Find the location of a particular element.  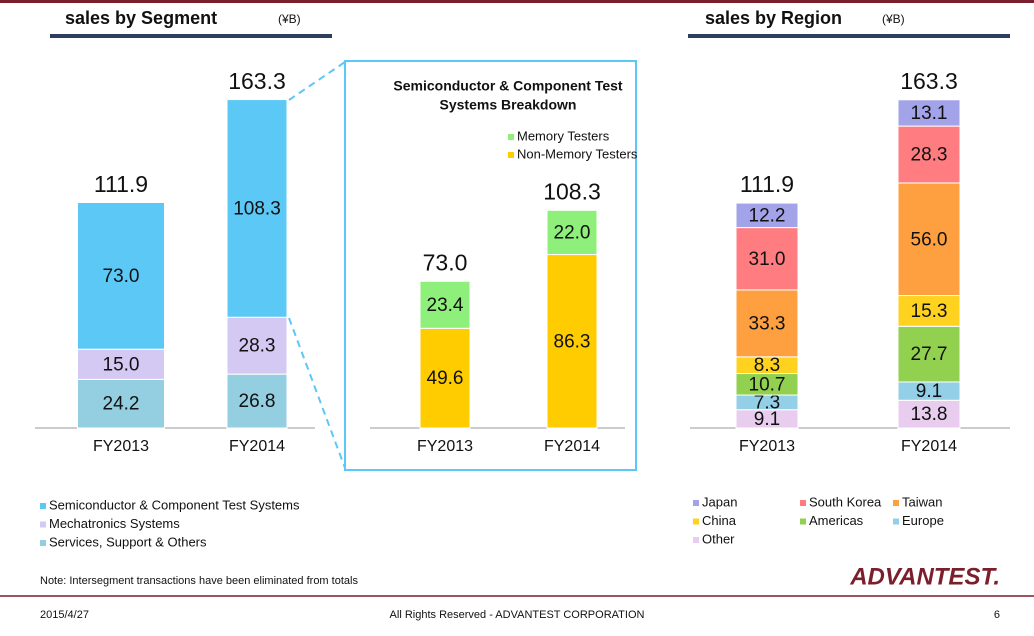

logo: ADVANTEST. is located at coordinates (924, 576).